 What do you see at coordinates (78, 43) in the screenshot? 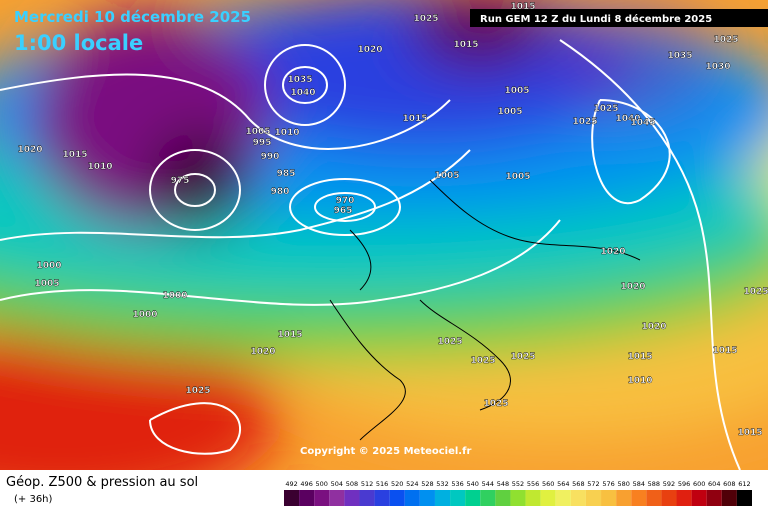
I see `map-time: 1:00 locale` at bounding box center [78, 43].